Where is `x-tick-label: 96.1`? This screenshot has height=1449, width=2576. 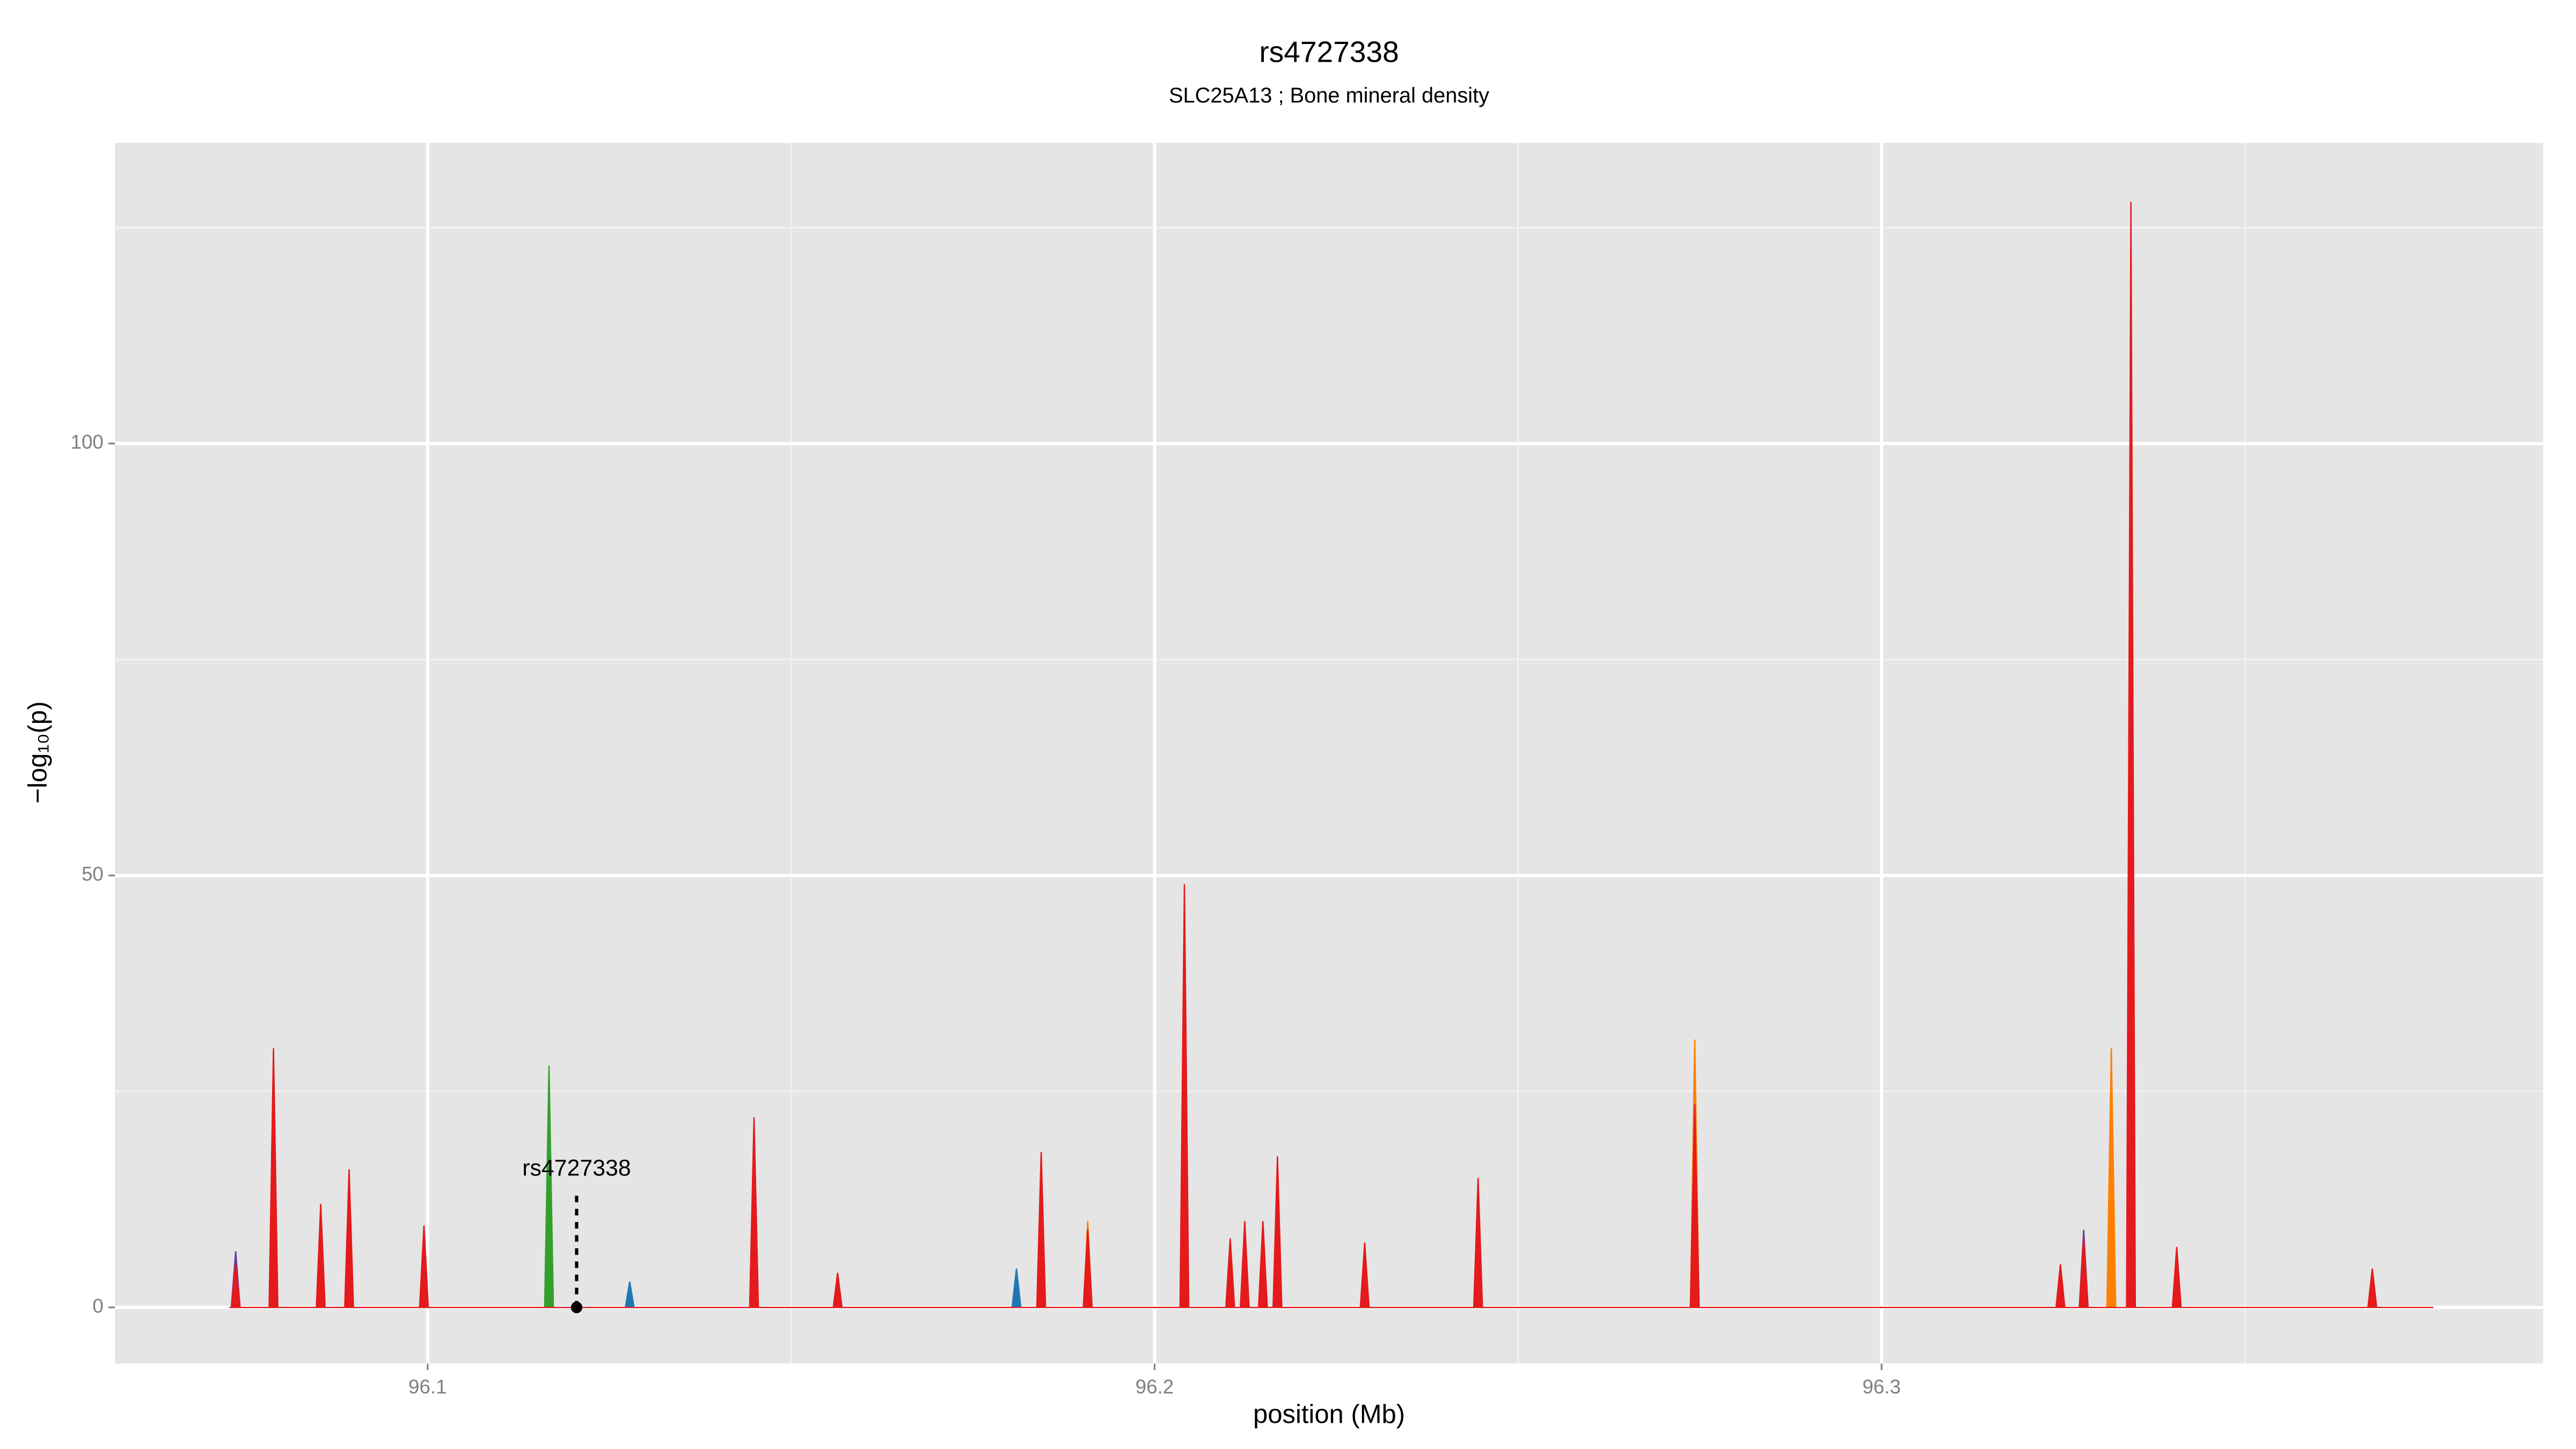 x-tick-label: 96.1 is located at coordinates (427, 1386).